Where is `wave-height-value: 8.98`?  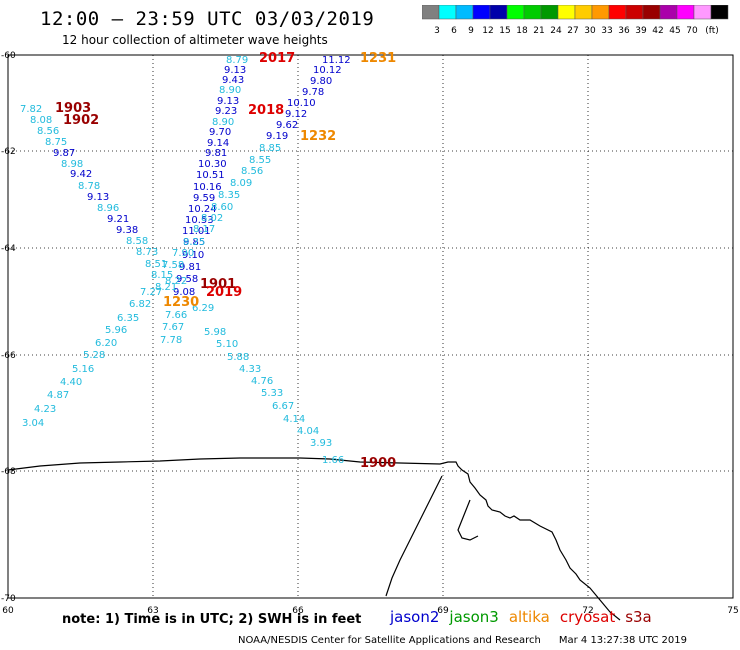
wave-height-value: 8.98 is located at coordinates (72, 164).